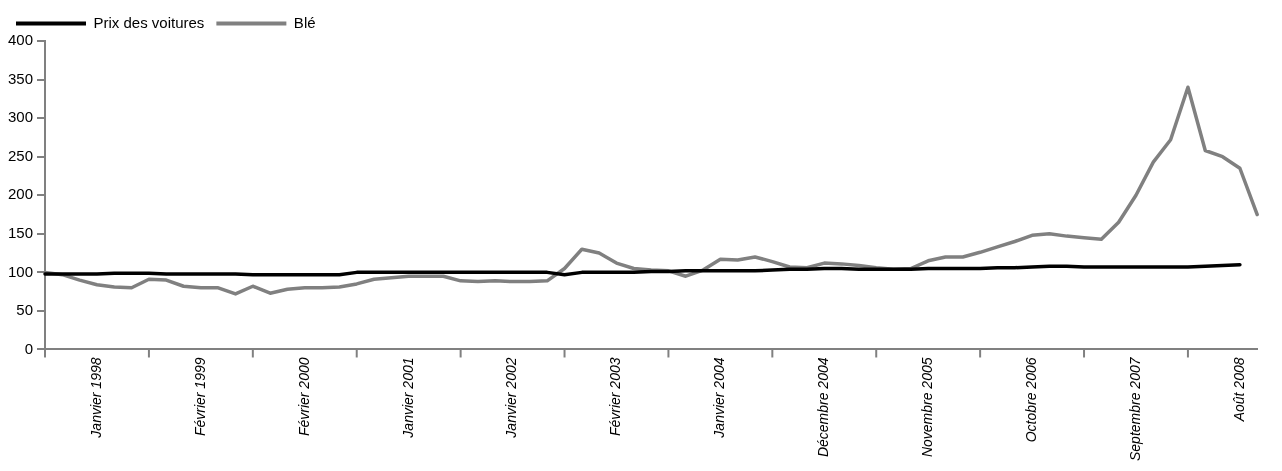 The image size is (1282, 471). I want to click on x-tick-label: Février 2000, so click(303, 397).